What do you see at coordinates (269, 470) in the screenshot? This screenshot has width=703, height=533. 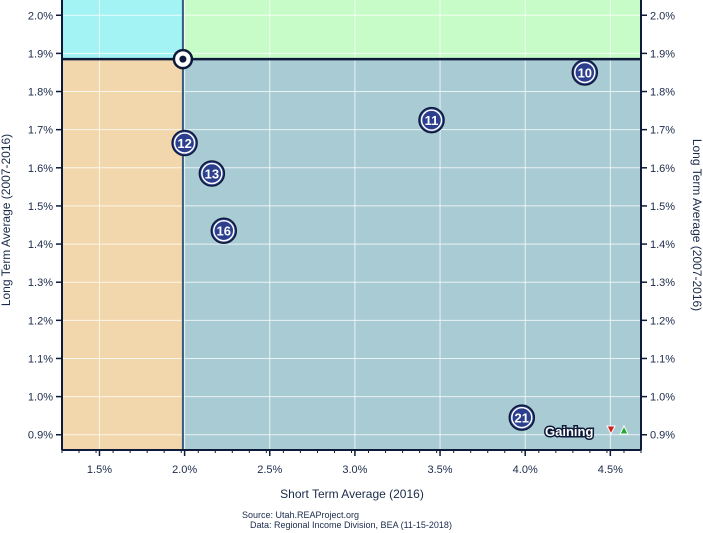 I see `x-tick-label: 2.5%` at bounding box center [269, 470].